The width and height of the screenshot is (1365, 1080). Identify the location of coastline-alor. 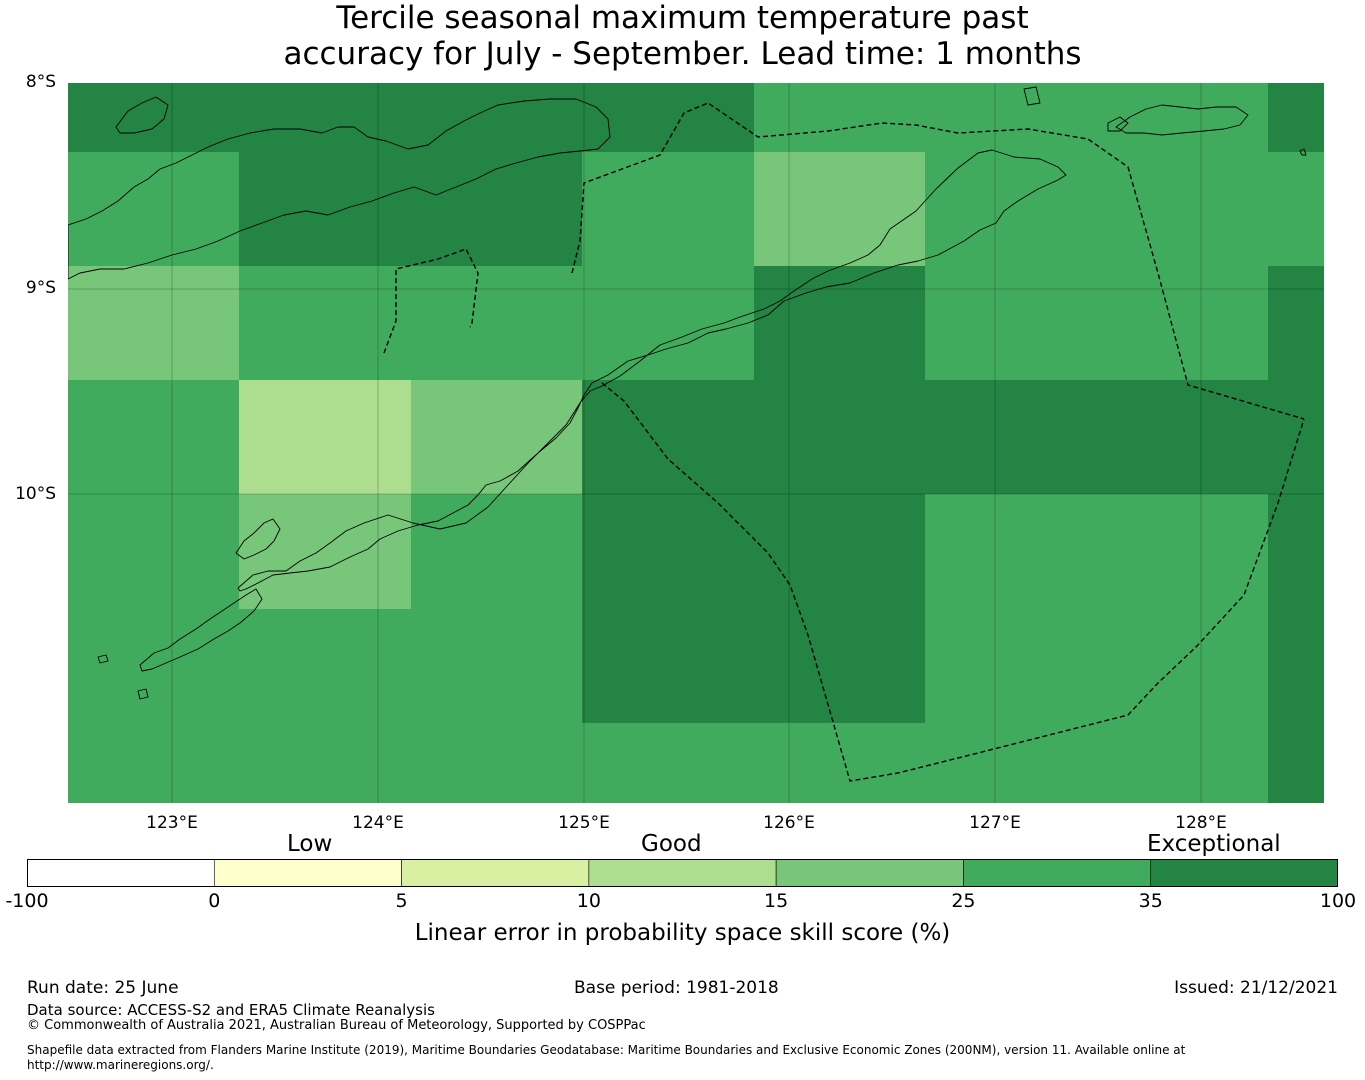
(339, 189).